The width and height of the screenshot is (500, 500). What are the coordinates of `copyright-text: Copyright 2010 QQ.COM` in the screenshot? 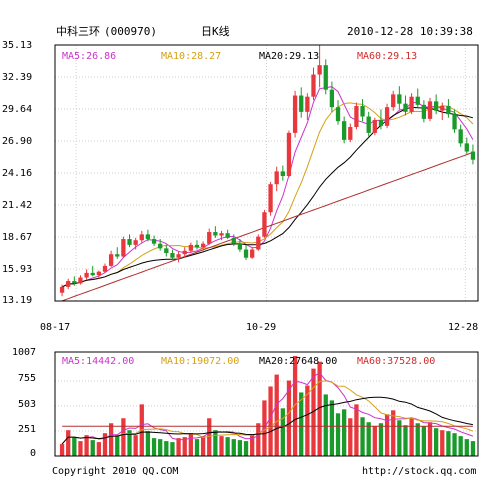 It's located at (115, 471).